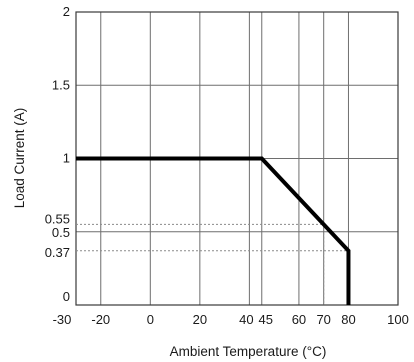  Describe the element at coordinates (61, 84) in the screenshot. I see `y-tick-label: 1.5` at that location.